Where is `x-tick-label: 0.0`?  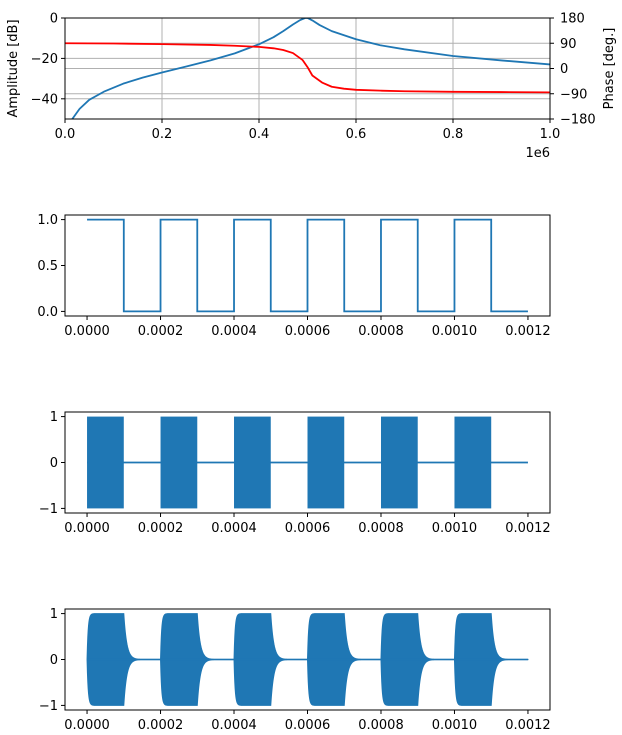
x-tick-label: 0.0 is located at coordinates (65, 134).